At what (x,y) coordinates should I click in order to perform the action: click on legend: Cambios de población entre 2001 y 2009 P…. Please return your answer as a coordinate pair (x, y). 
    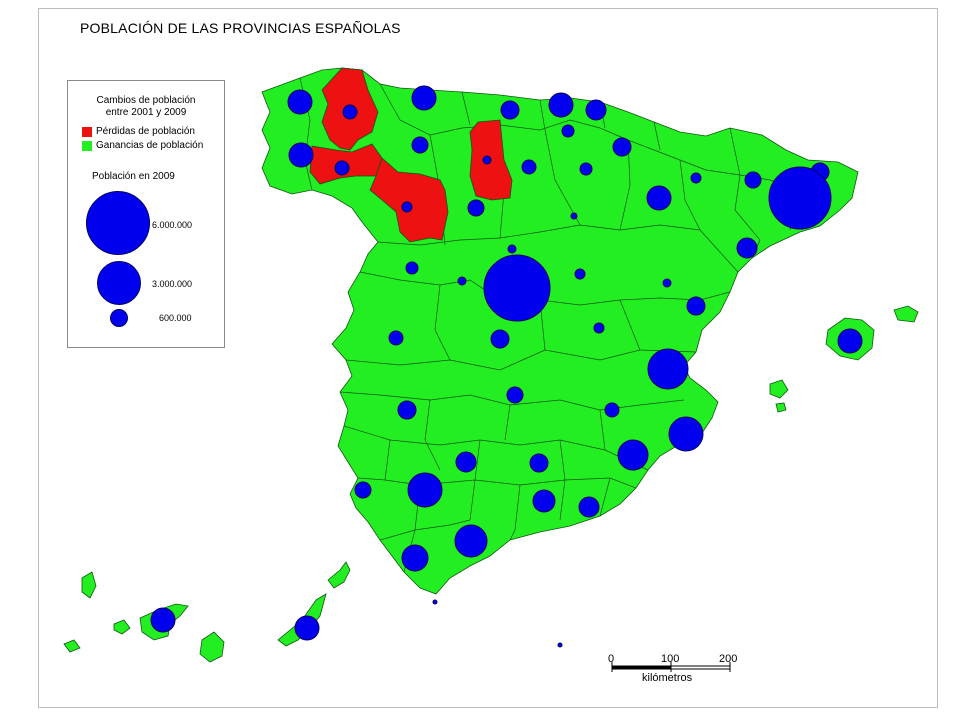
    Looking at the image, I should click on (146, 214).